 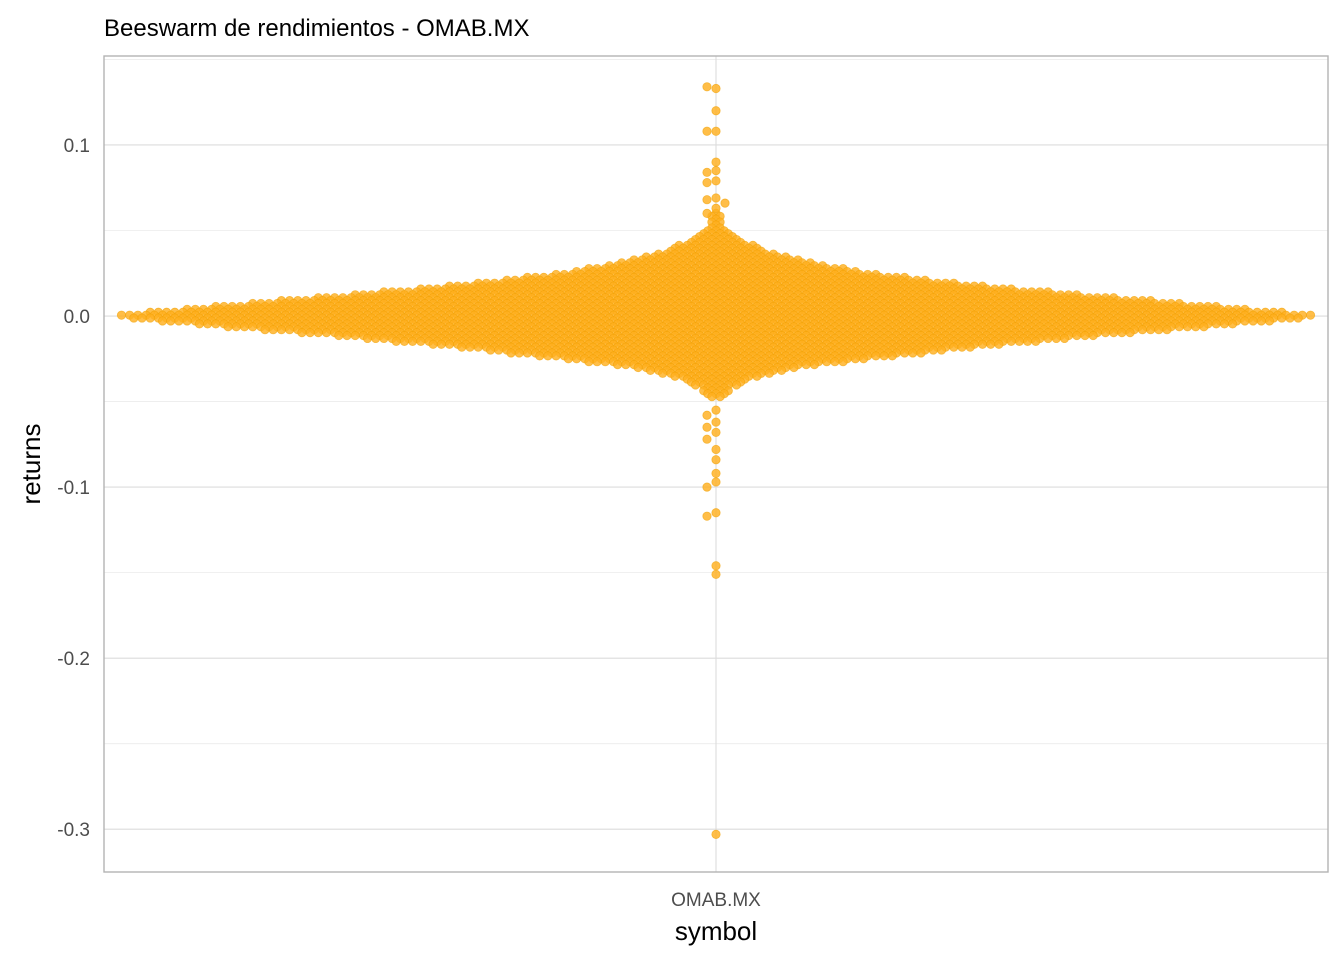 I want to click on y-tick-label: -0.1, so click(x=73, y=488).